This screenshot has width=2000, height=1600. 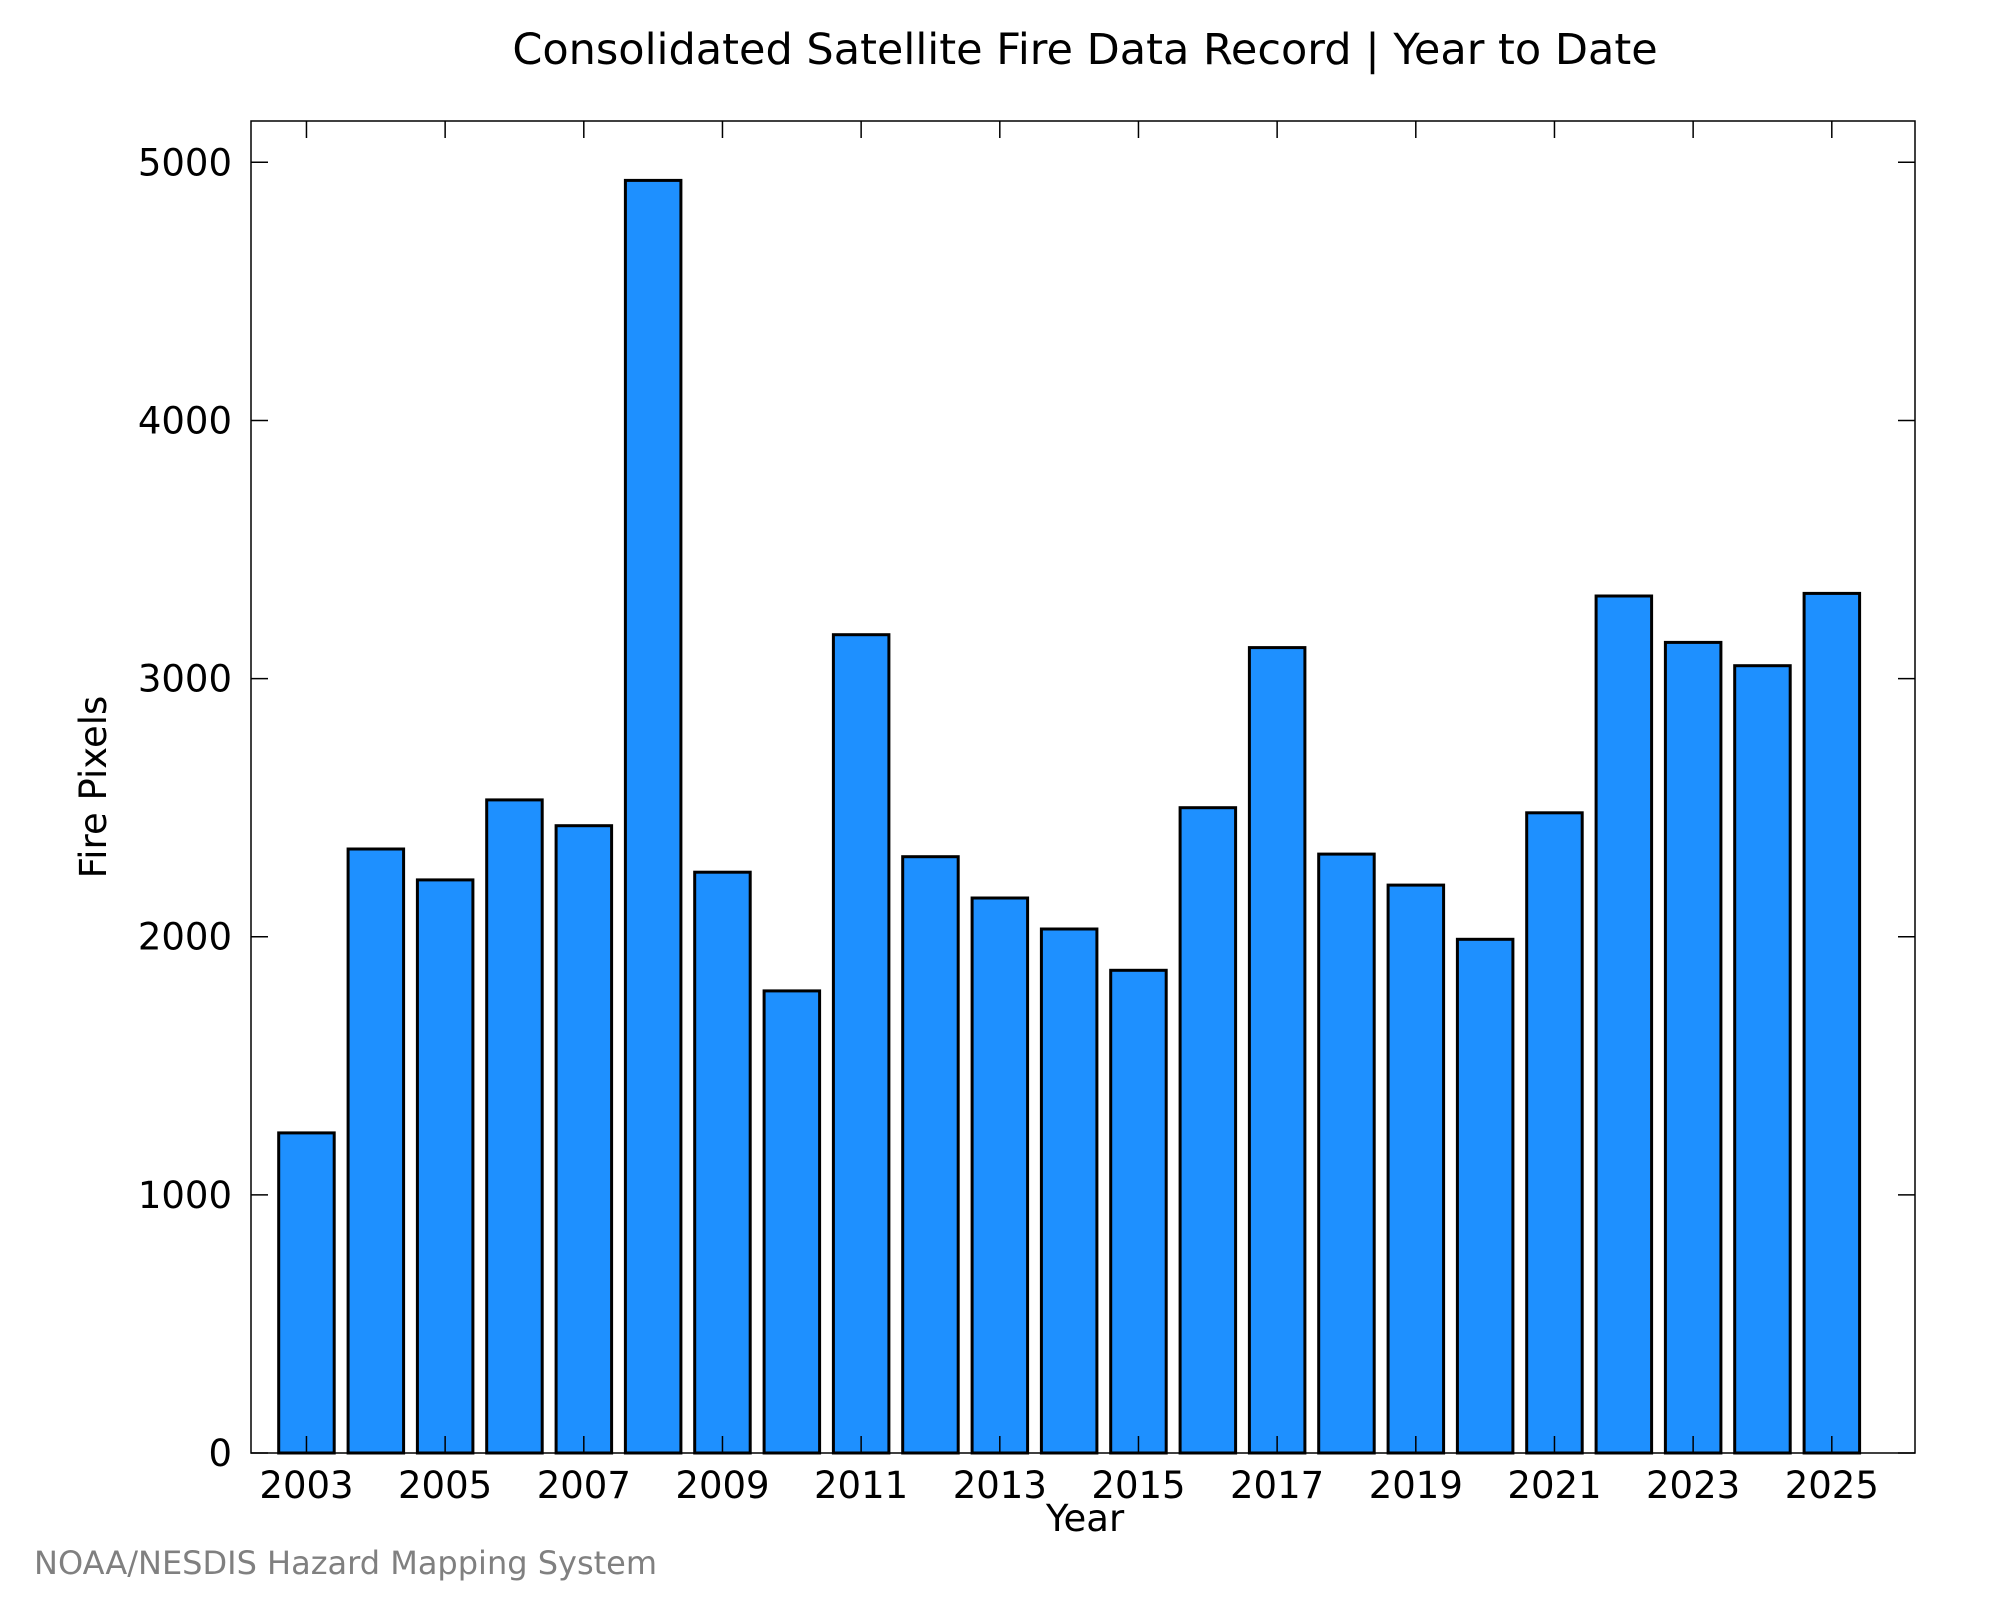 What do you see at coordinates (722, 1485) in the screenshot?
I see `x-tick-label: 2009` at bounding box center [722, 1485].